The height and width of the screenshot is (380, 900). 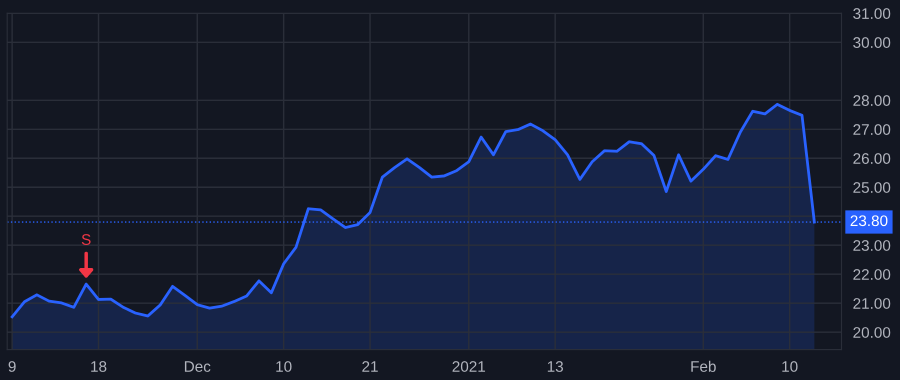 What do you see at coordinates (871, 42) in the screenshot?
I see `y-tick-label: 30.00` at bounding box center [871, 42].